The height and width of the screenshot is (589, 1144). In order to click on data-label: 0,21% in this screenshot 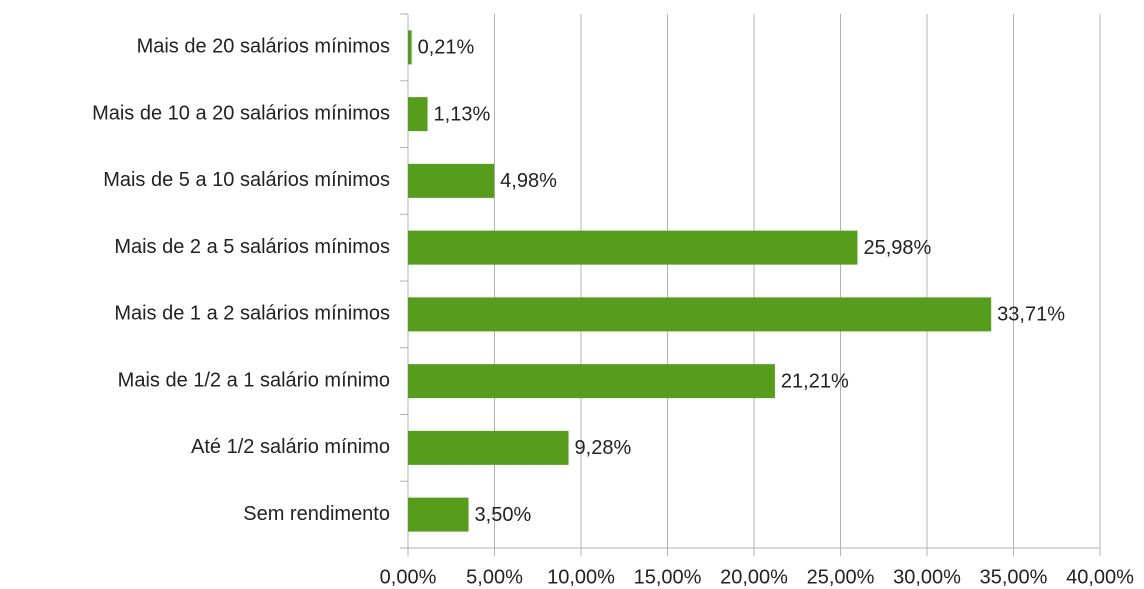, I will do `click(446, 48)`.